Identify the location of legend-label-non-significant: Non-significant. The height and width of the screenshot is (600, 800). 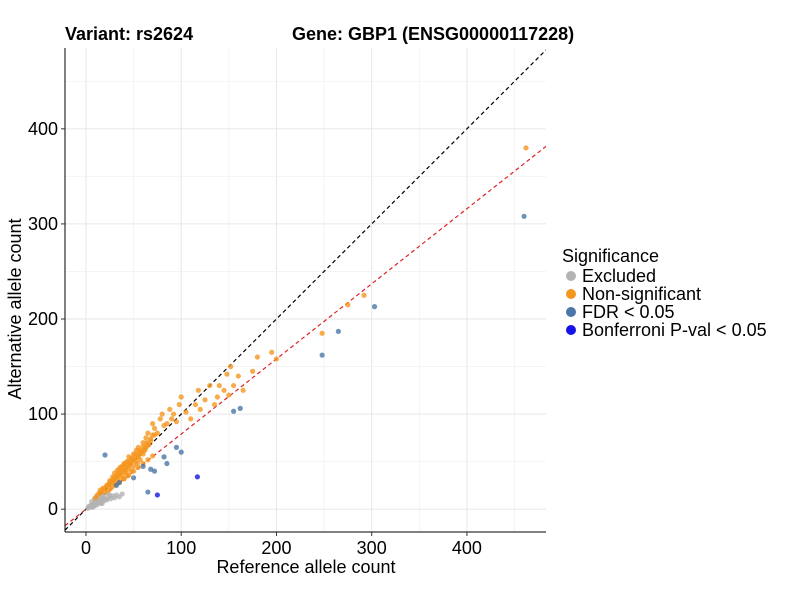
(642, 293).